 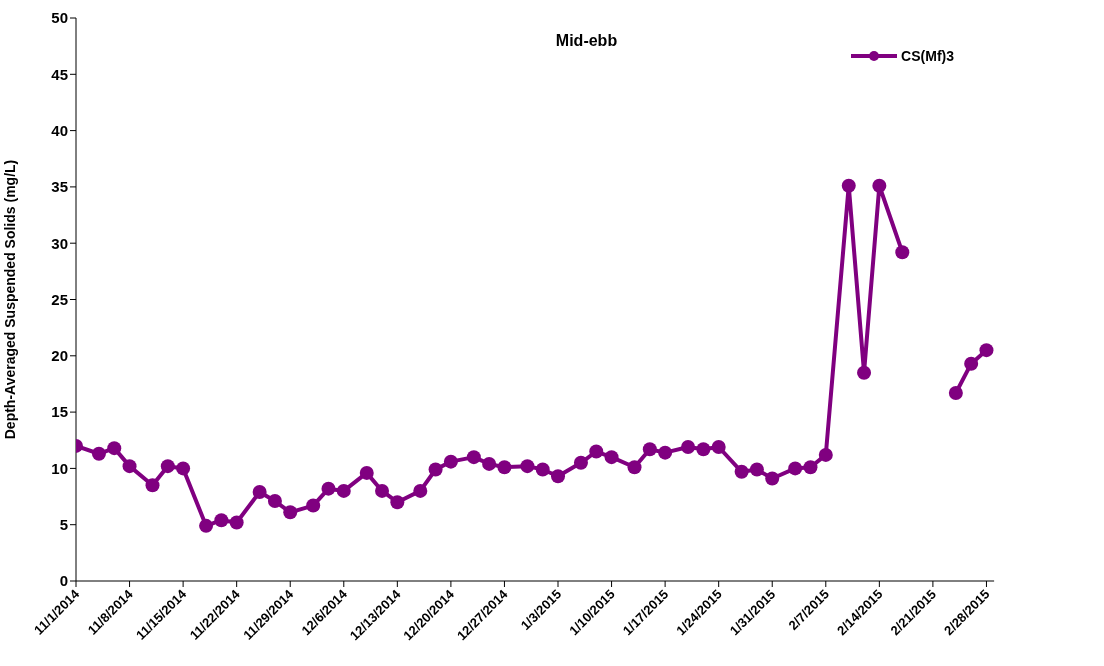 What do you see at coordinates (59, 356) in the screenshot?
I see `y-tick-label: 20` at bounding box center [59, 356].